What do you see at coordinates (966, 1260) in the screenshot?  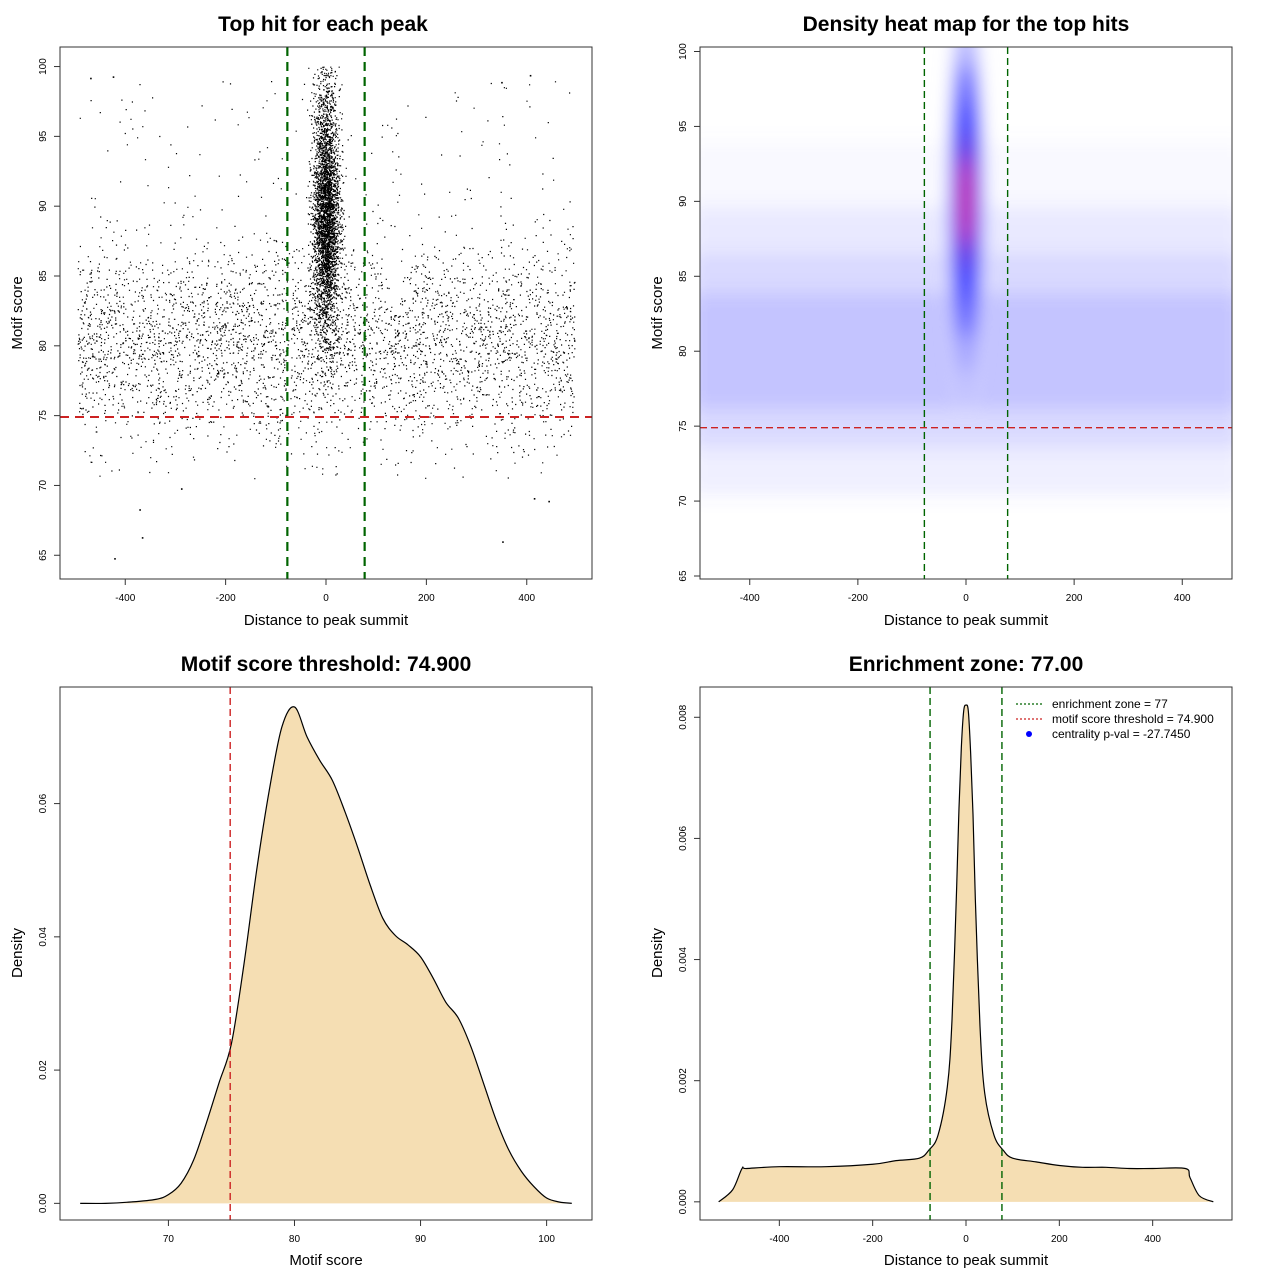 I see `distance-density-x-label: Distance to peak summit` at bounding box center [966, 1260].